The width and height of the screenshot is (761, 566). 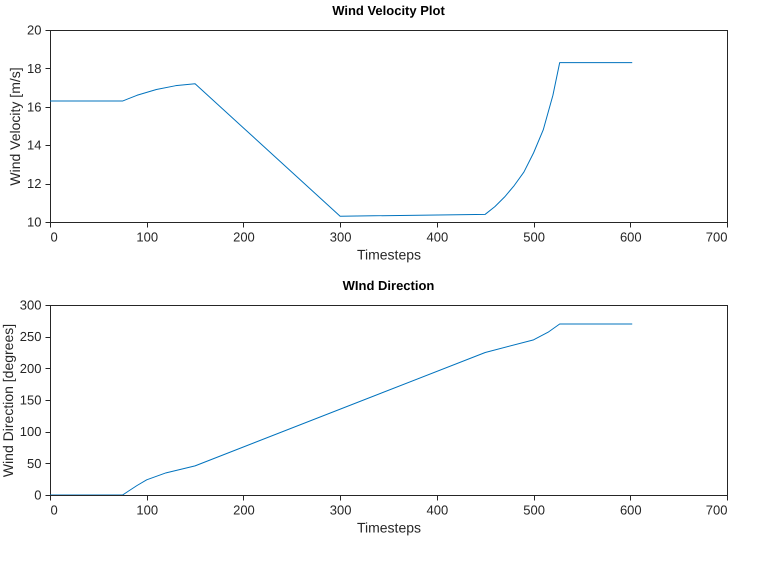 I want to click on y-tick-label: 20, so click(x=34, y=30).